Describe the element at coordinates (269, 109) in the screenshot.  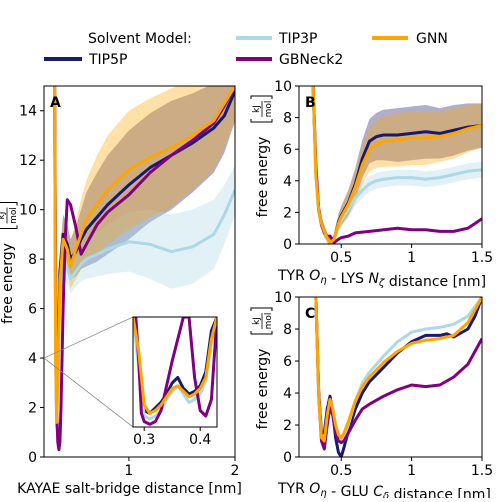
I see `ylabel-unit-den-b: mol` at that location.